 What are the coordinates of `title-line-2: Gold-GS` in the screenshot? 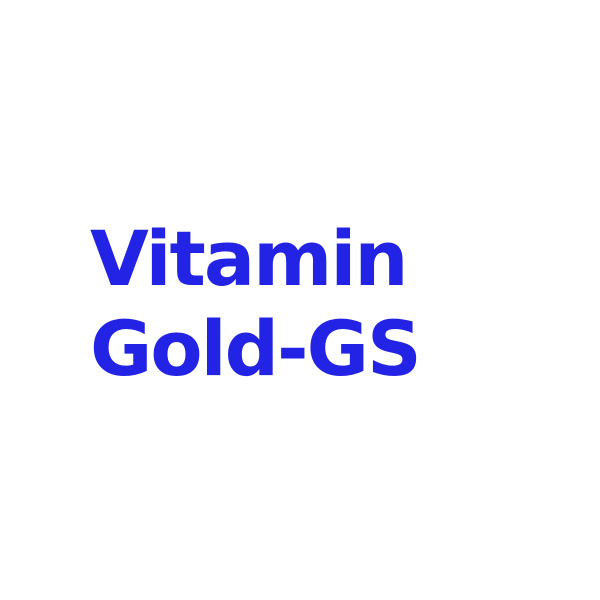 It's located at (256, 348).